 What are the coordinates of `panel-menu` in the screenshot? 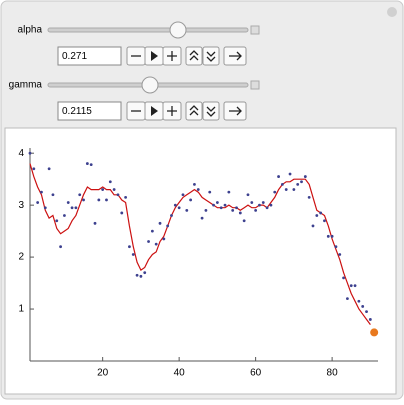 It's located at (392, 12).